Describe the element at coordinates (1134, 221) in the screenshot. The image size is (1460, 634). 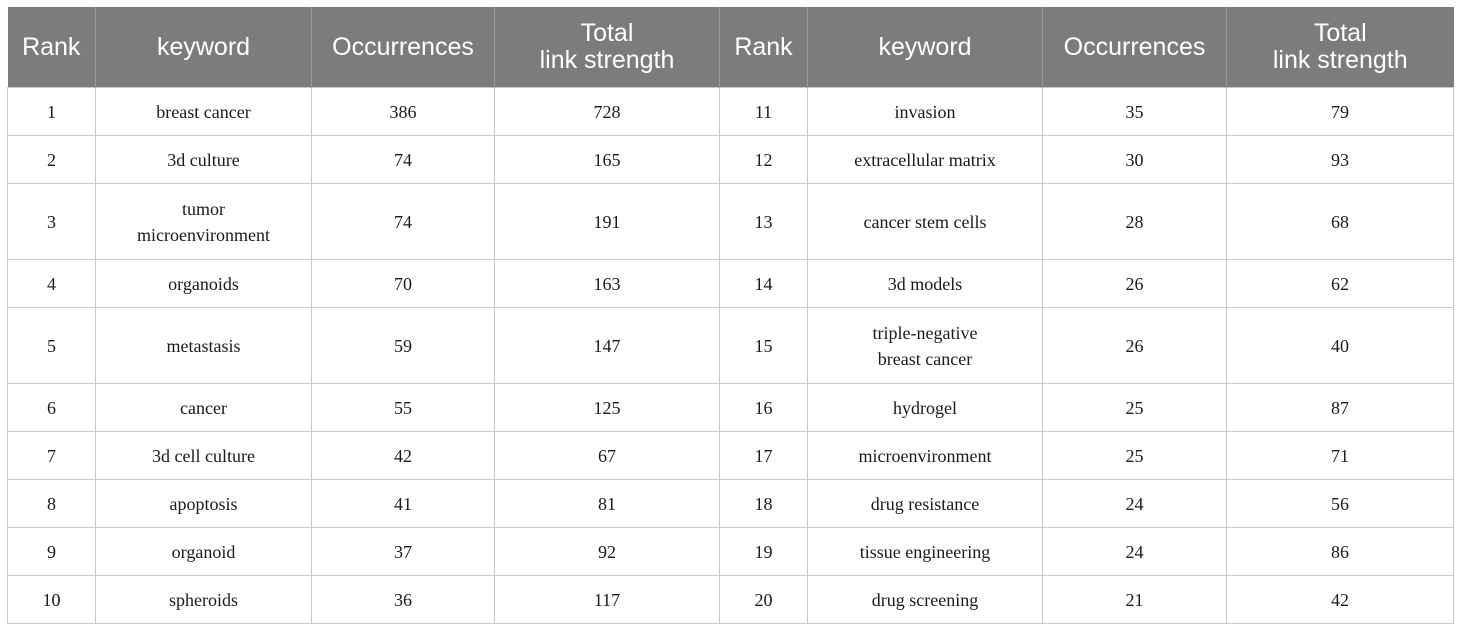
I see `cell-occurrences: 28` at that location.